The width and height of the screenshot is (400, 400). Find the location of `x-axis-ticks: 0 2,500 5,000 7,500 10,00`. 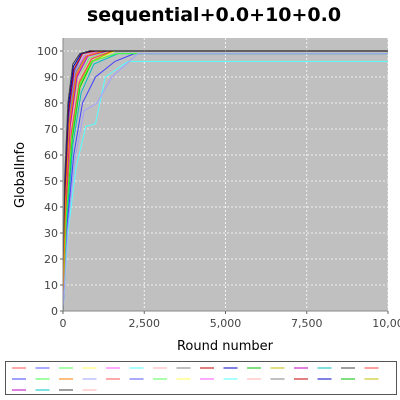

x-axis-ticks: 0 2,500 5,000 7,500 10,00 is located at coordinates (230, 320).